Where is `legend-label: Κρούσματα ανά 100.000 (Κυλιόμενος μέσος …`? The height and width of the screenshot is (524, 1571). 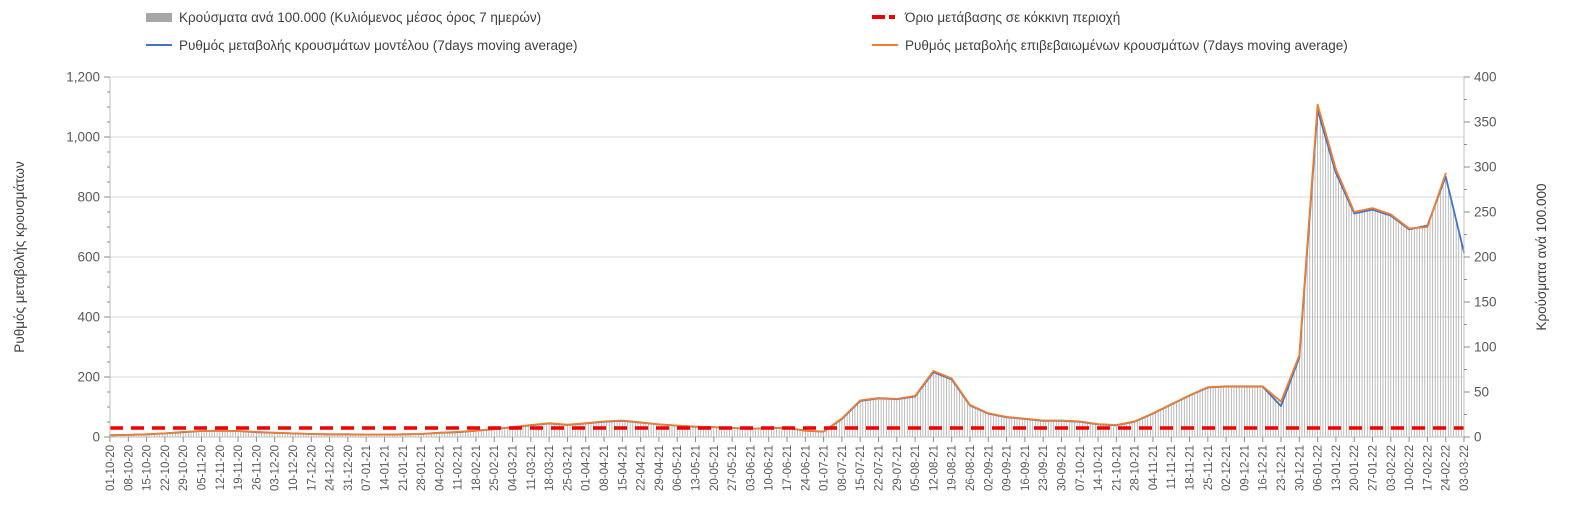 legend-label: Κρούσματα ανά 100.000 (Κυλιόμενος μέσος … is located at coordinates (360, 17).